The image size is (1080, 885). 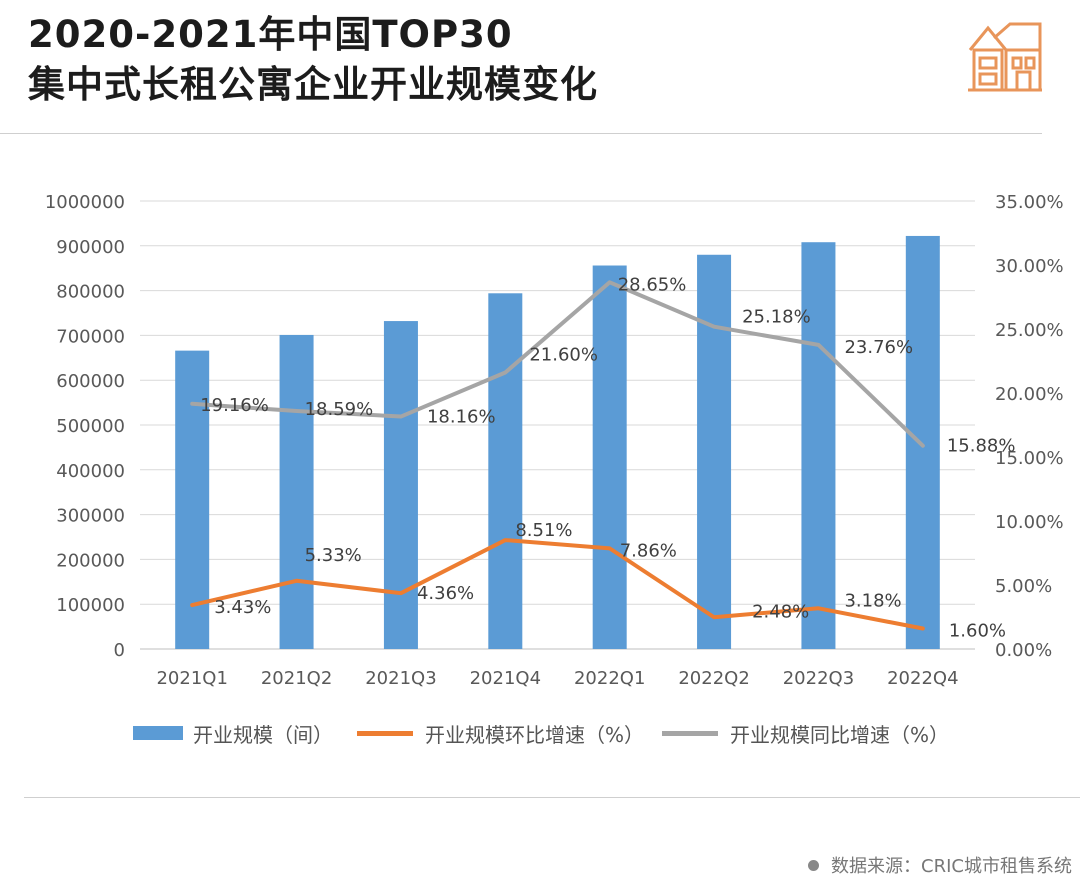 What do you see at coordinates (263, 734) in the screenshot?
I see `legend-label-bar: 开业规模（间）` at bounding box center [263, 734].